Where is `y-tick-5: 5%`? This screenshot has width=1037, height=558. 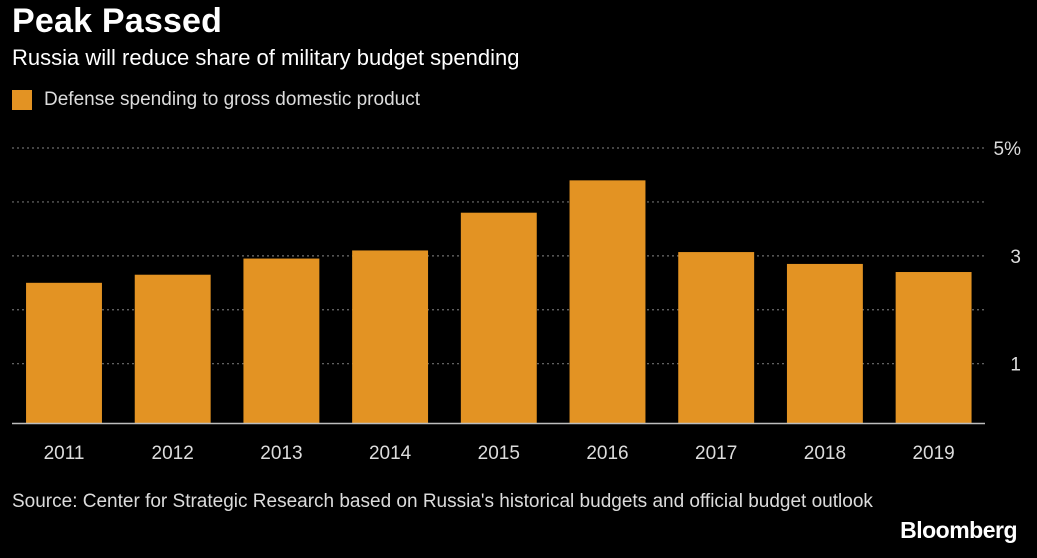
y-tick-5: 5% is located at coordinates (1008, 149).